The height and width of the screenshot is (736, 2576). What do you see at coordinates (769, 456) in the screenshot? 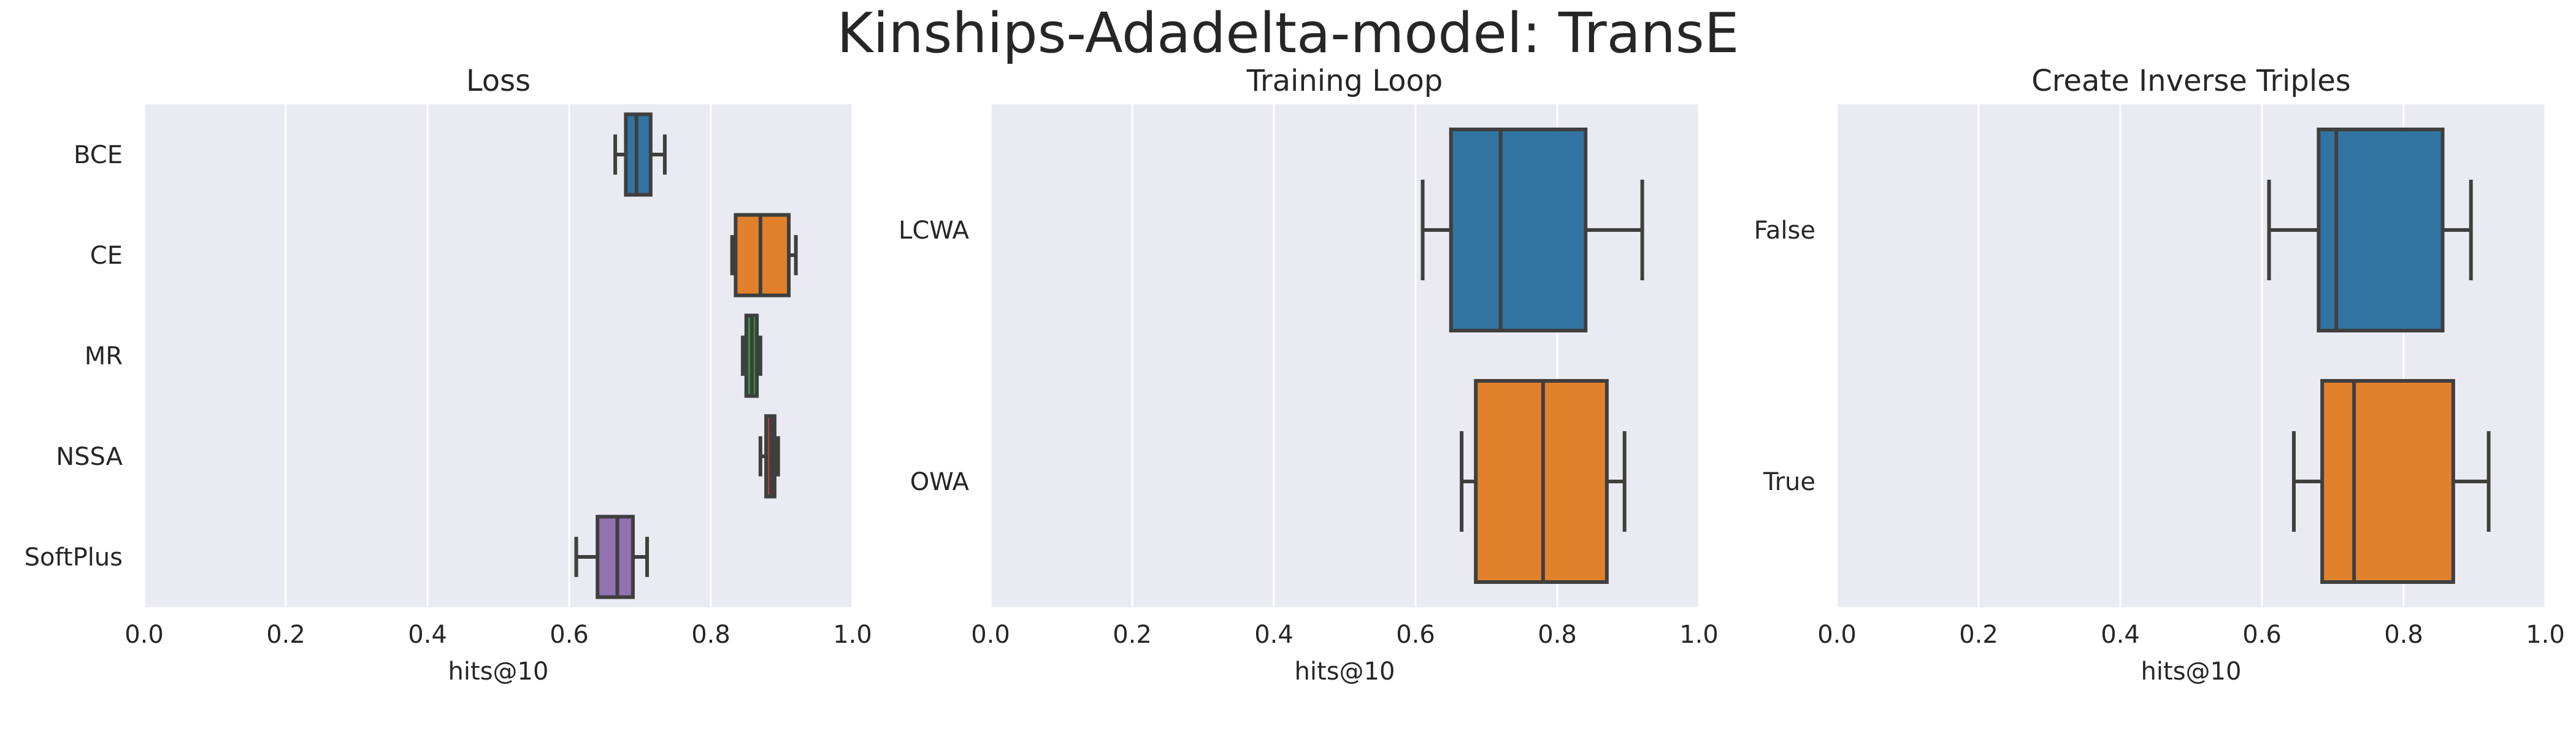
I see `box-nssa` at bounding box center [769, 456].